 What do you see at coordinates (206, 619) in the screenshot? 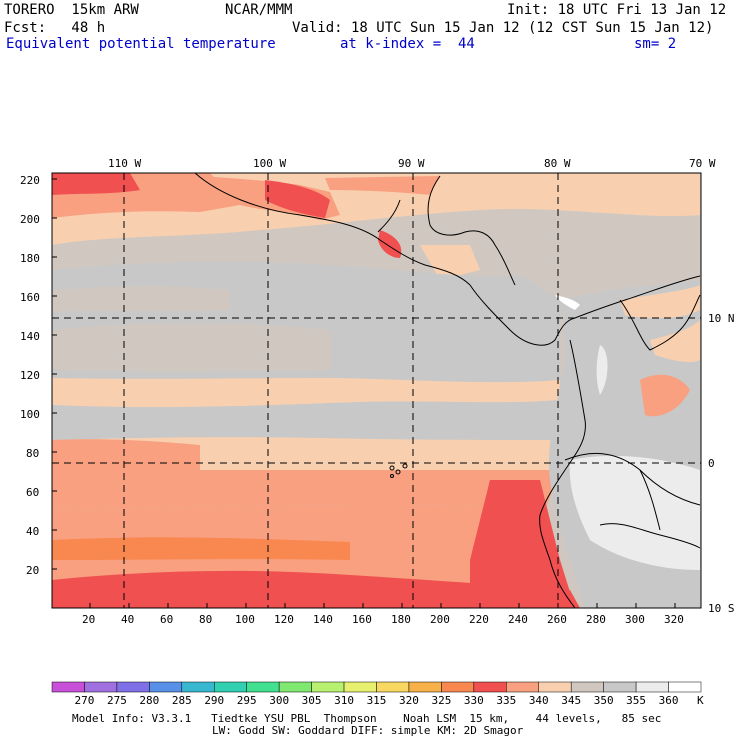
I see `x-tick: 80` at bounding box center [206, 619].